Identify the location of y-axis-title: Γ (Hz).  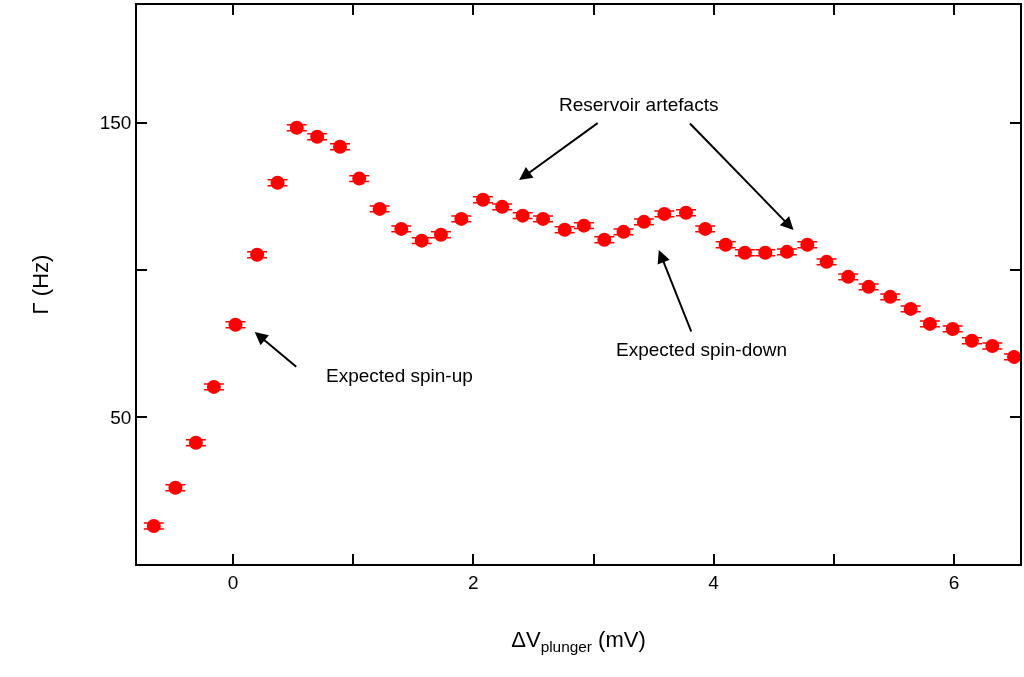
(41, 284).